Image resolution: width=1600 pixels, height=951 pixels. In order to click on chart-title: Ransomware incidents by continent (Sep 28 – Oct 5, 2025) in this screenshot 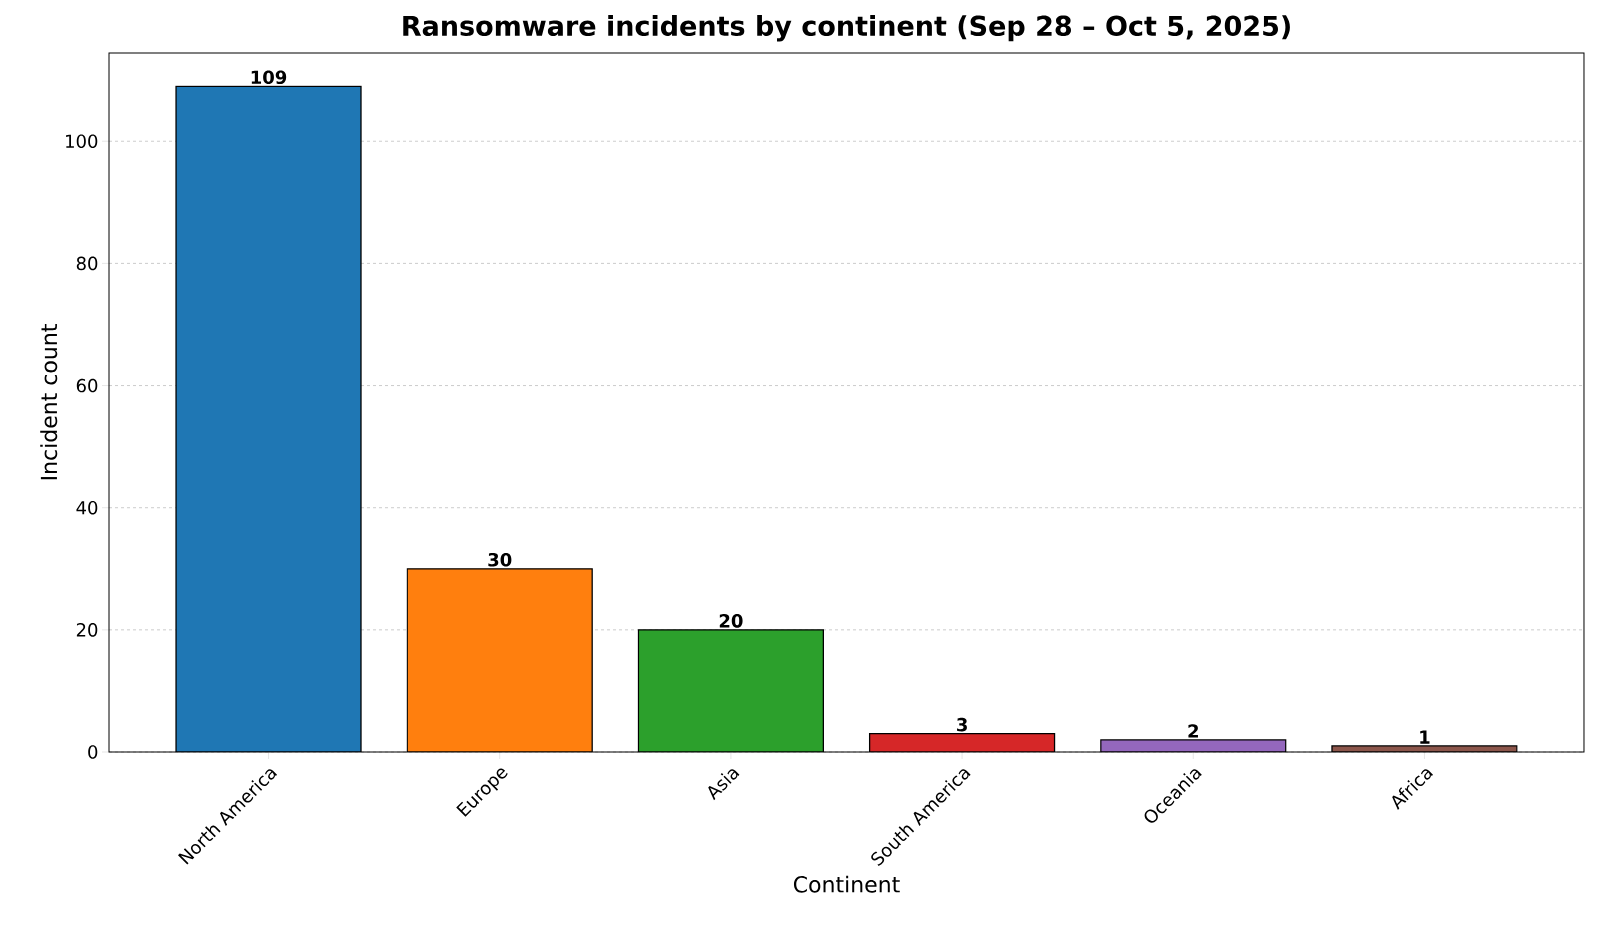, I will do `click(846, 28)`.